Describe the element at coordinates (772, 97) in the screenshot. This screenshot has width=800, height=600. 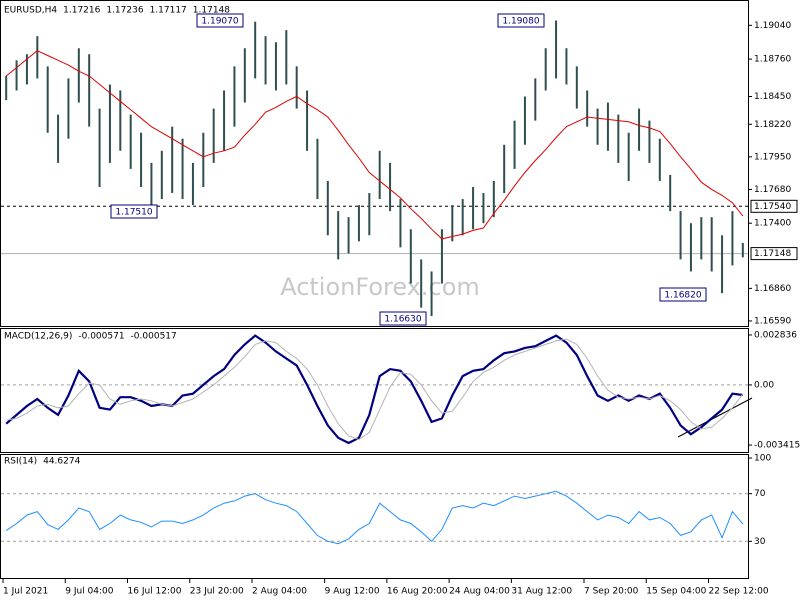
I see `y-tick-label: 1.18450` at that location.